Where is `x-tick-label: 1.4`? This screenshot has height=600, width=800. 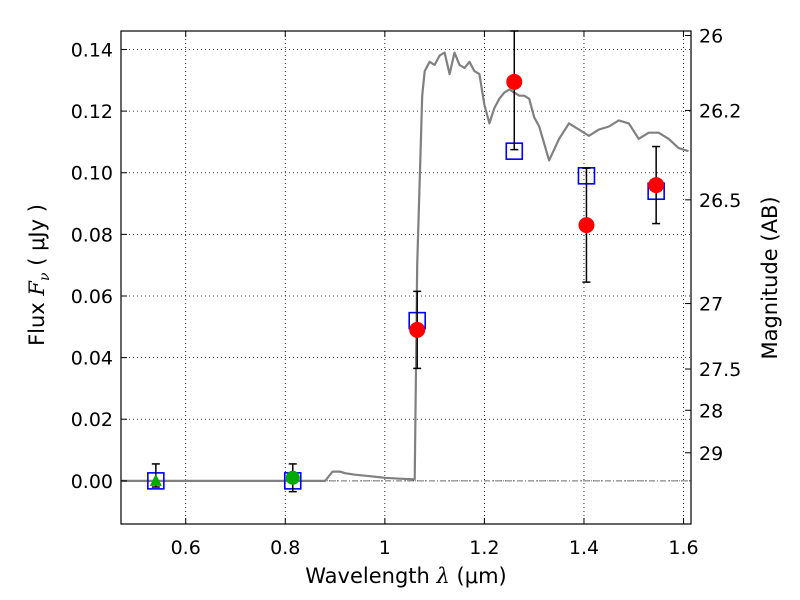
x-tick-label: 1.4 is located at coordinates (584, 548).